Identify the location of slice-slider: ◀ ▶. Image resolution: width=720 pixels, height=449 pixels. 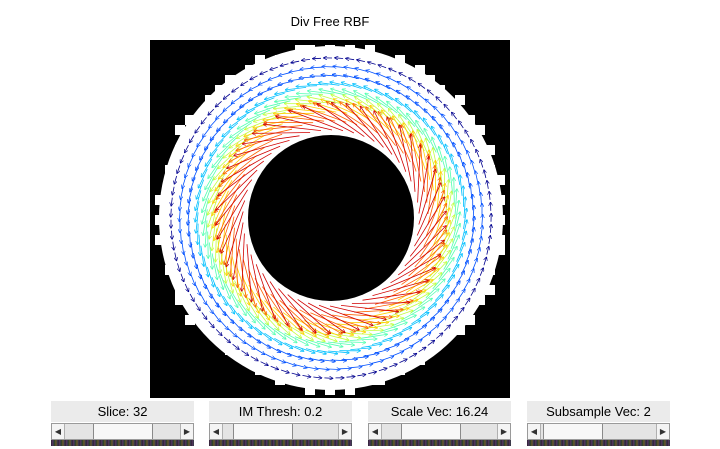
(122, 431).